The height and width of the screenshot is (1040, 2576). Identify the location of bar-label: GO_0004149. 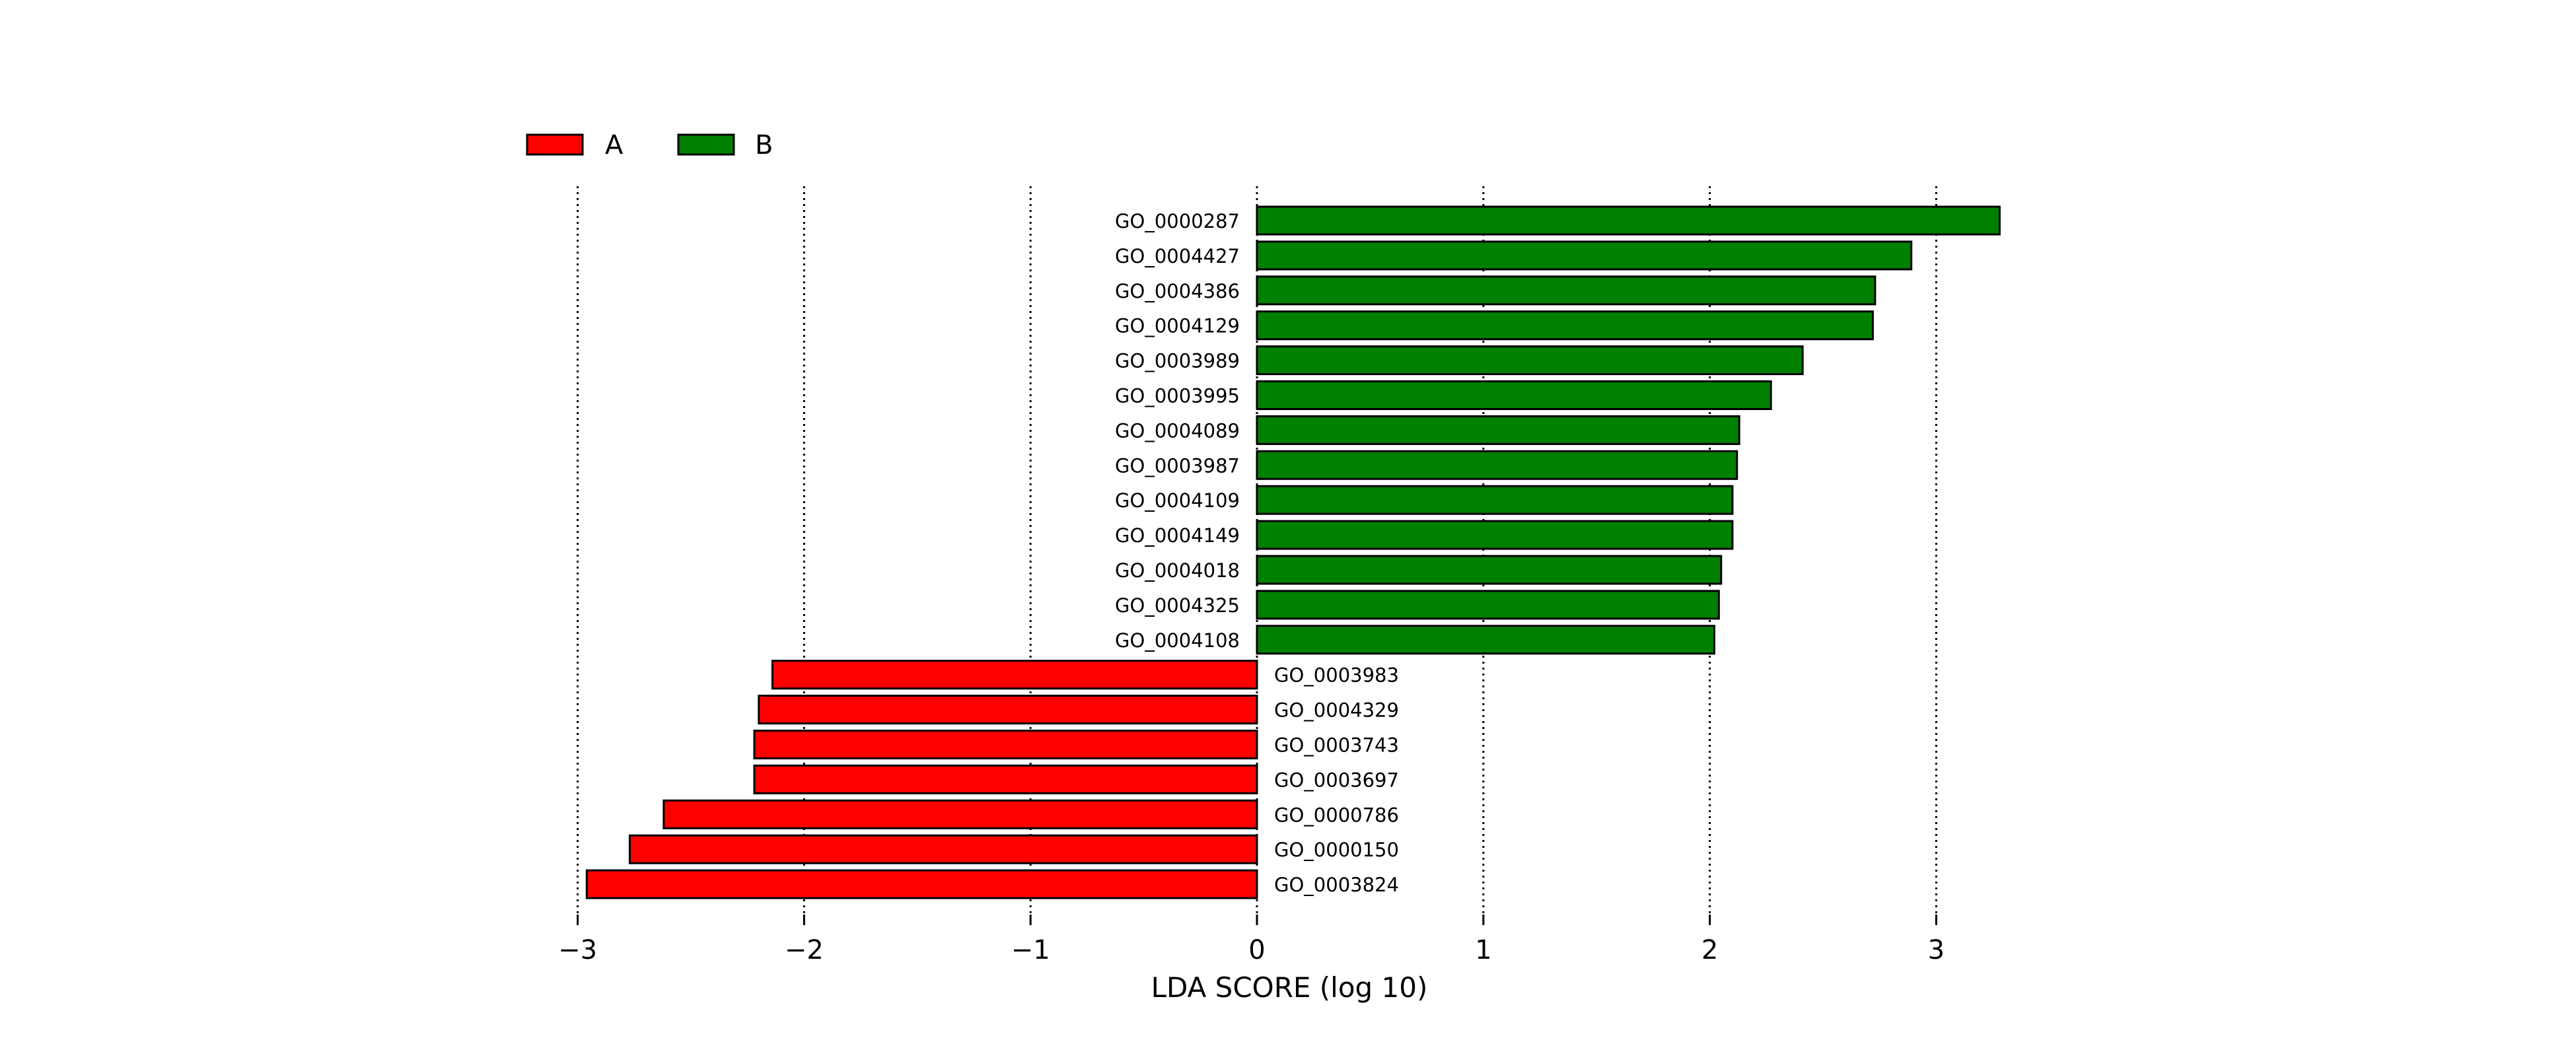
(1177, 535).